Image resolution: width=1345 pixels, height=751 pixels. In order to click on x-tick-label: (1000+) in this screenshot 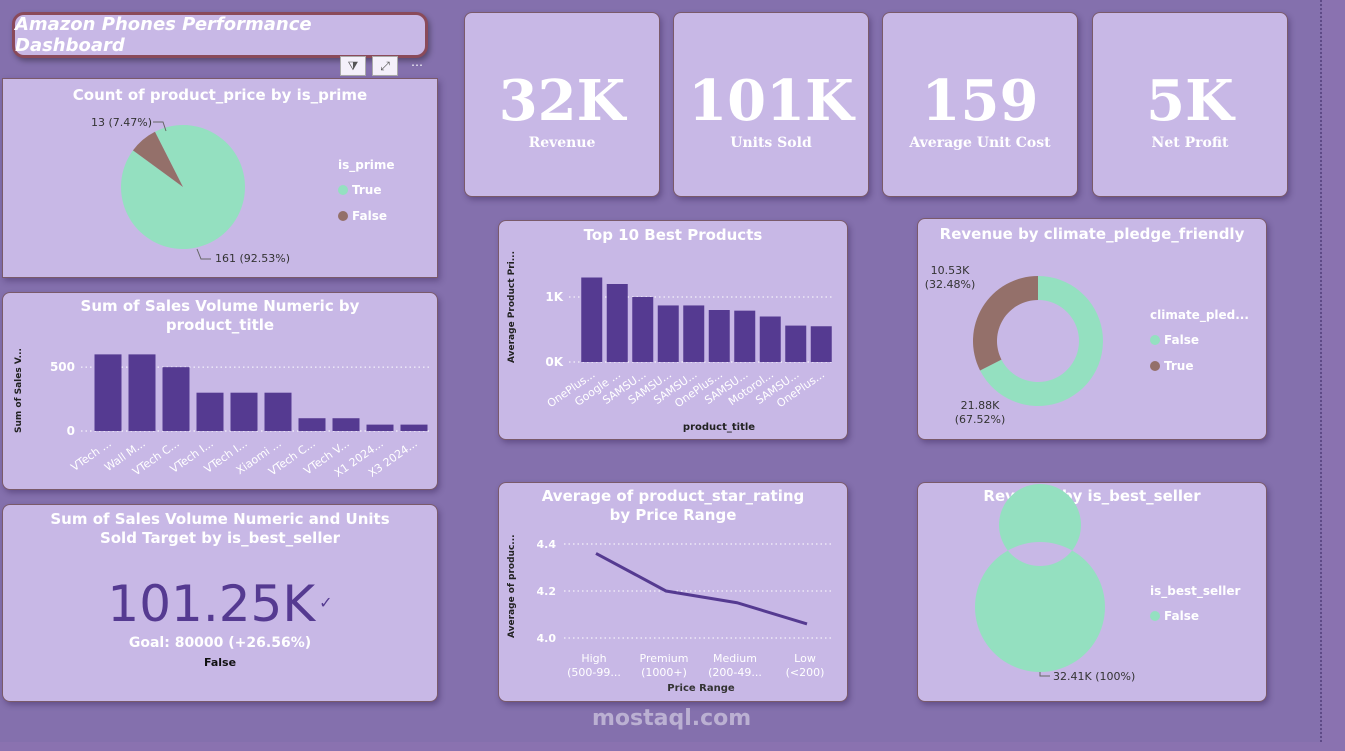, I will do `click(664, 672)`.